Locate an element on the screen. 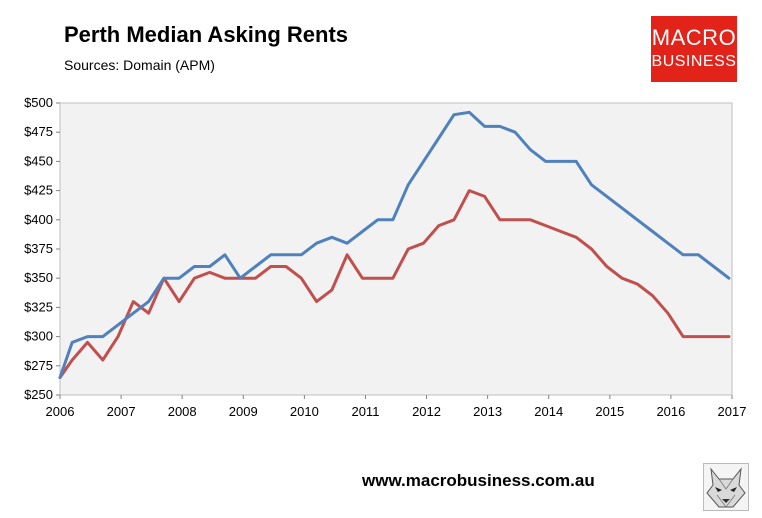 The image size is (762, 518). y-tick-label: $425 is located at coordinates (38, 190).